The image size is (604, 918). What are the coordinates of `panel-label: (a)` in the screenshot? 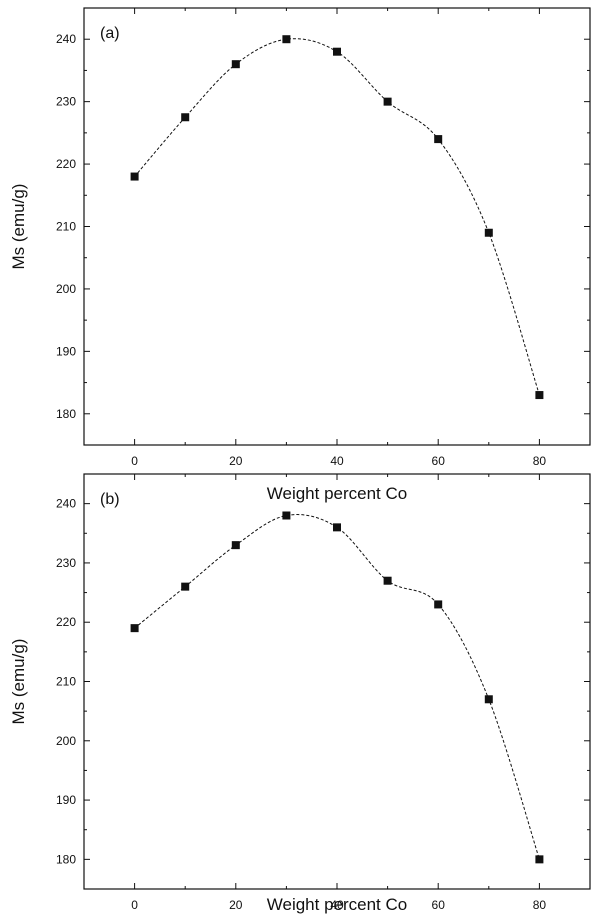 It's located at (110, 33).